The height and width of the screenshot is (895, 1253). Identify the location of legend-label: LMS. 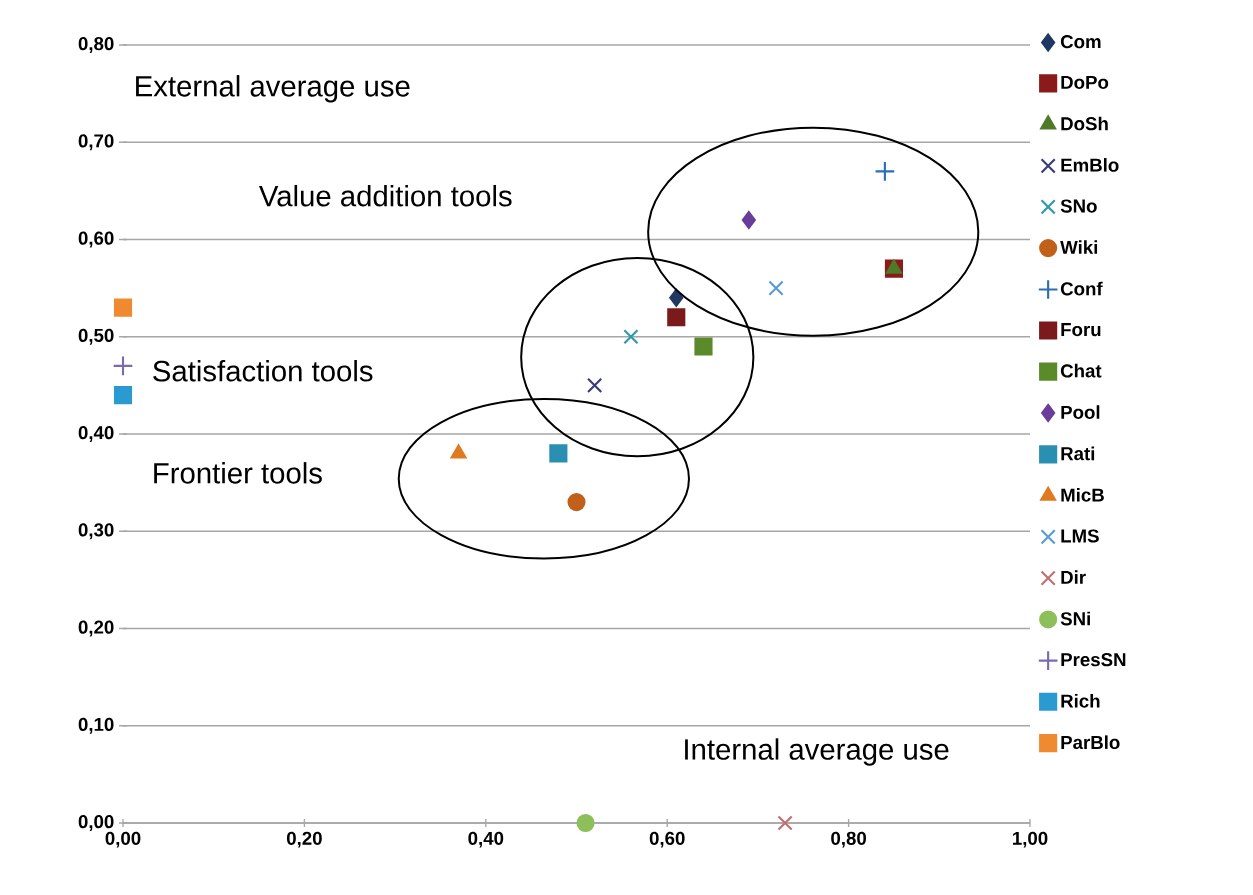
(1080, 536).